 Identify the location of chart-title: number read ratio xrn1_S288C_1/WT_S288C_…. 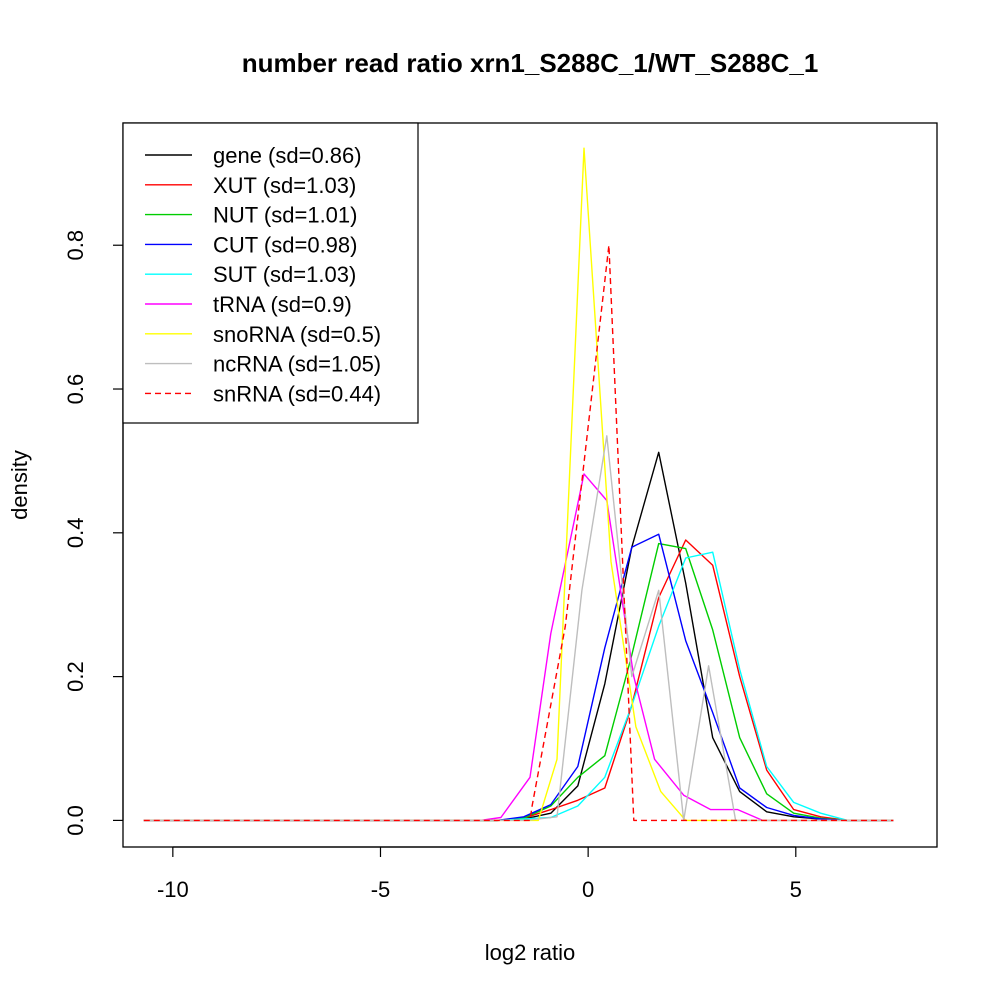
(530, 63).